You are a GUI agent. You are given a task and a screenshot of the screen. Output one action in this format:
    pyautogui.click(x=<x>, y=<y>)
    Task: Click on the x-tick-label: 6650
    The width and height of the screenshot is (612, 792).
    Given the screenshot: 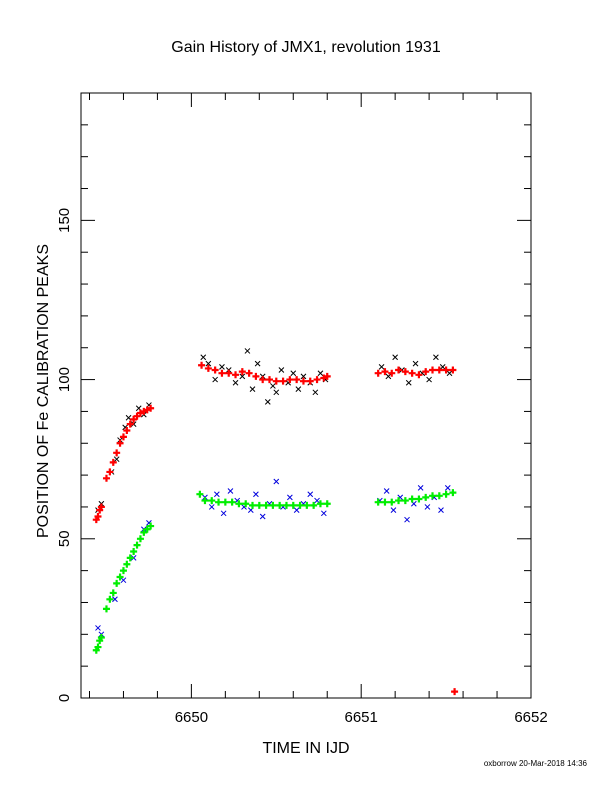 What is the action you would take?
    pyautogui.click(x=191, y=717)
    